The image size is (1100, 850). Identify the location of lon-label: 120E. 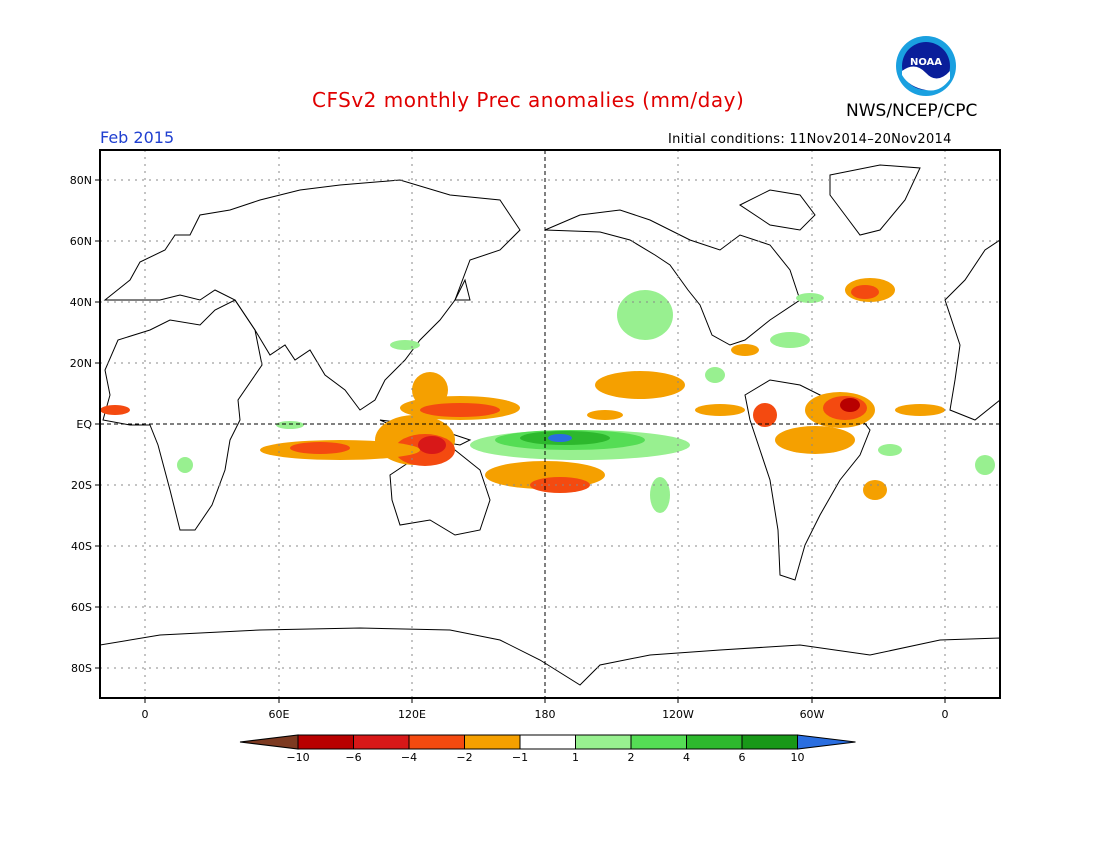
(412, 714).